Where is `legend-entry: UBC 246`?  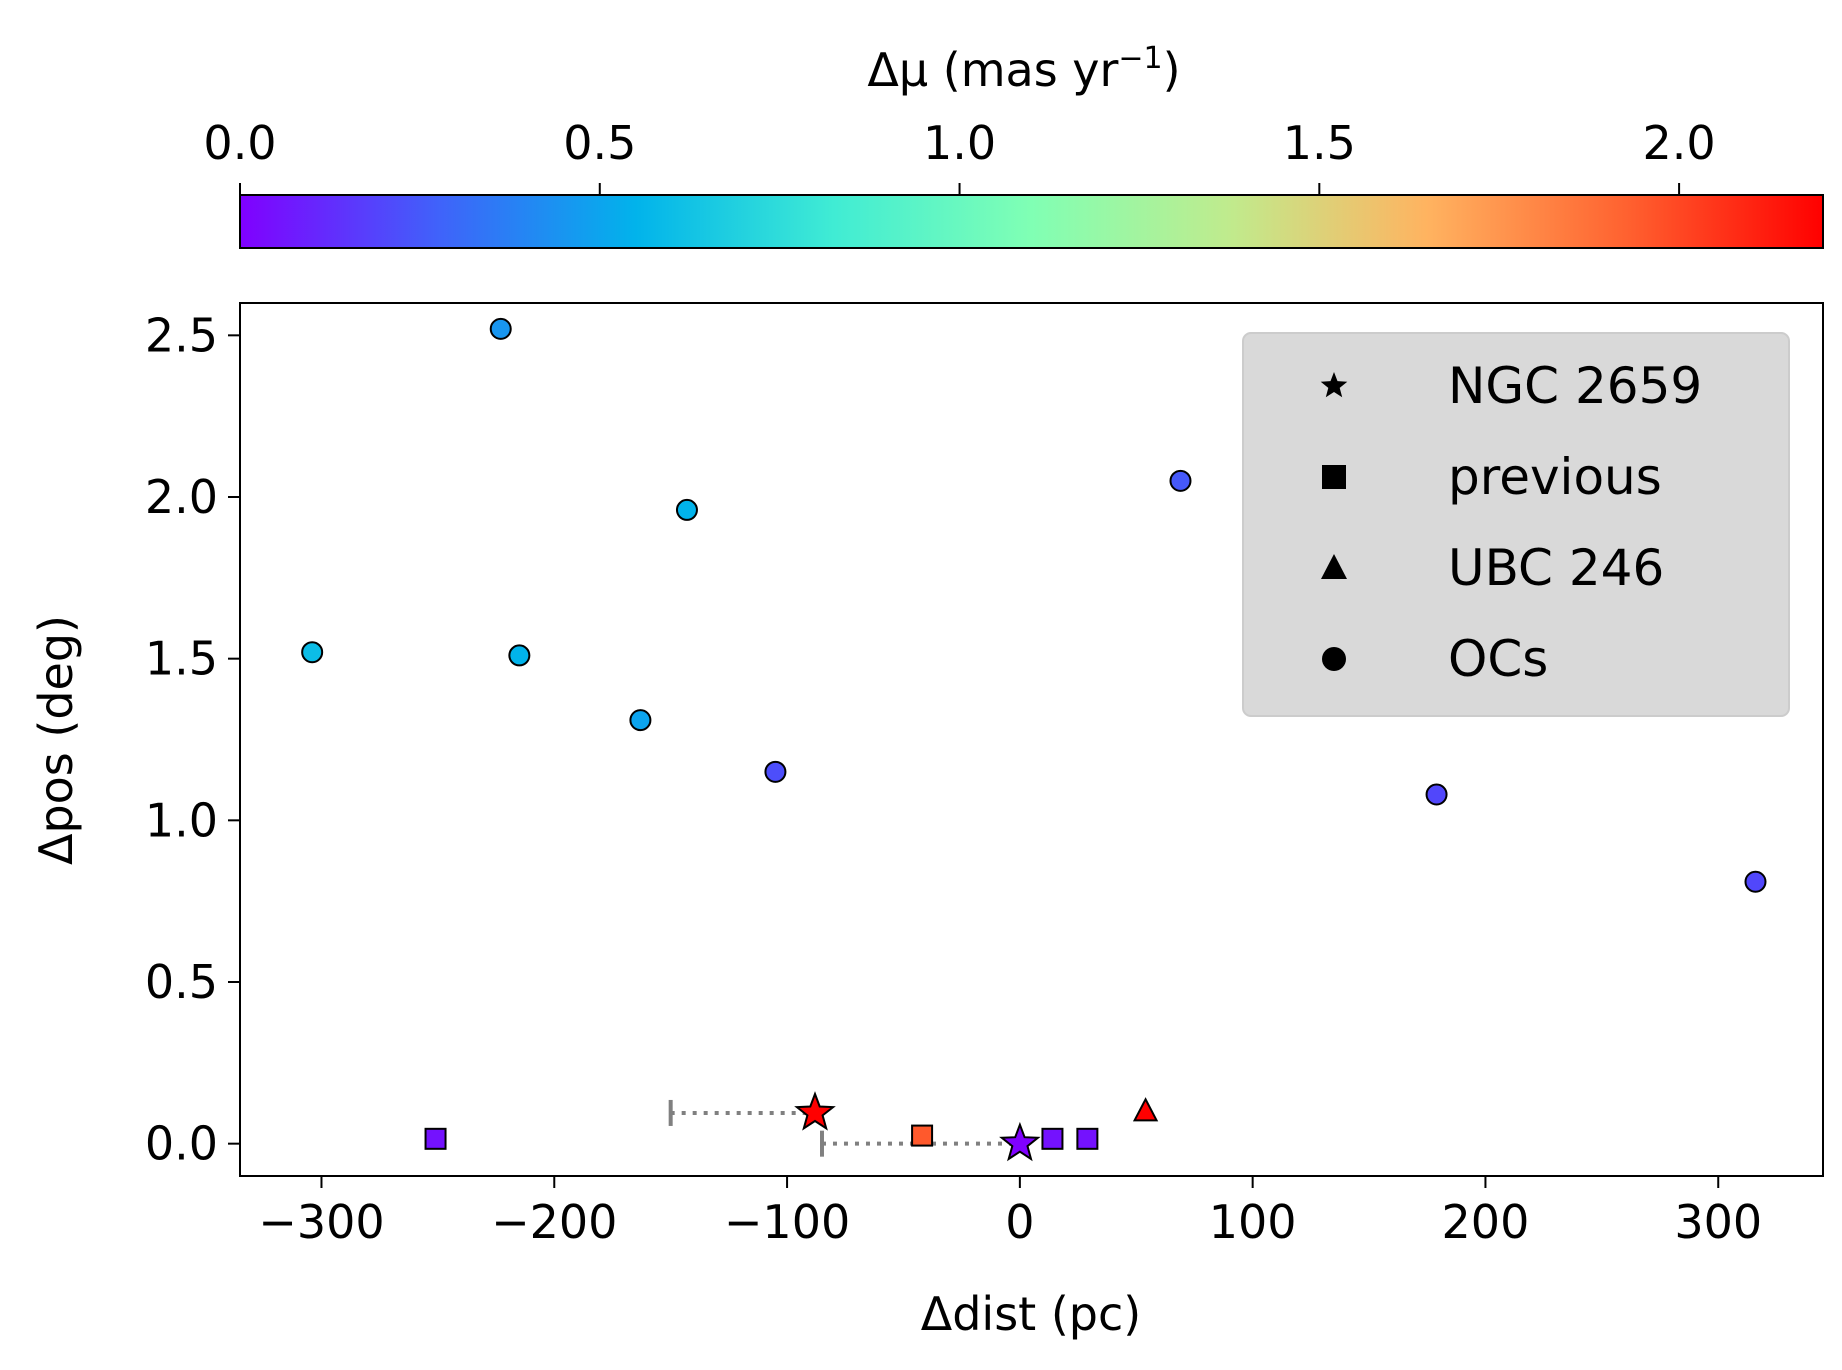
legend-entry: UBC 246 is located at coordinates (1492, 568).